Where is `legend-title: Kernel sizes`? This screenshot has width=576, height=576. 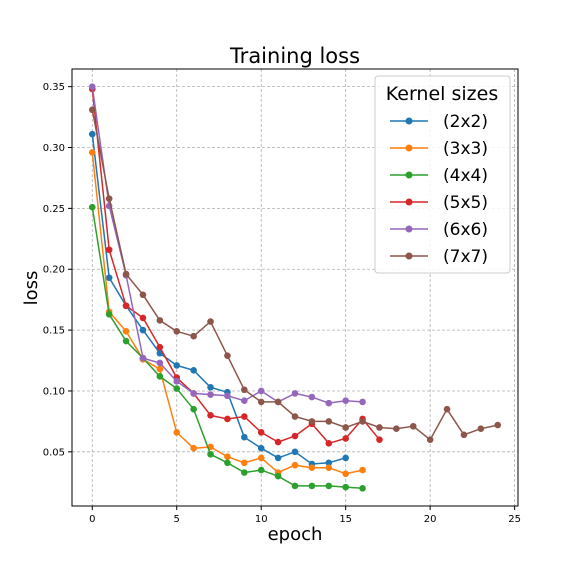 legend-title: Kernel sizes is located at coordinates (442, 94).